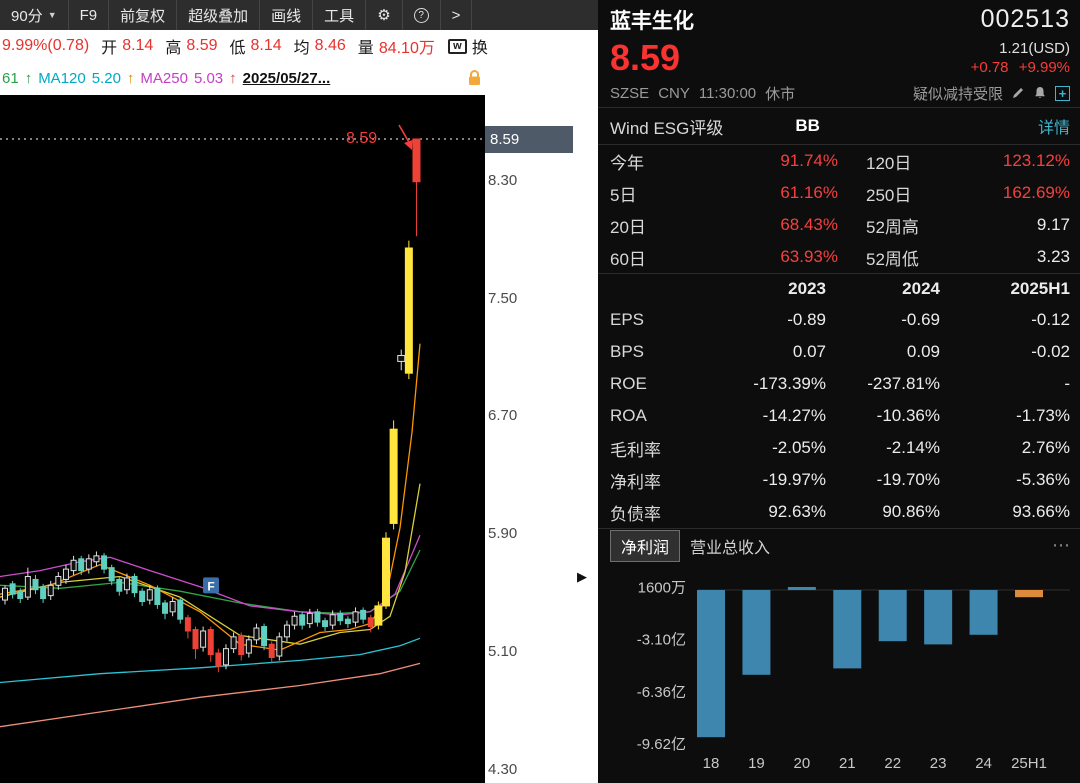  I want to click on y-axis-tick: 5.10, so click(503, 652).